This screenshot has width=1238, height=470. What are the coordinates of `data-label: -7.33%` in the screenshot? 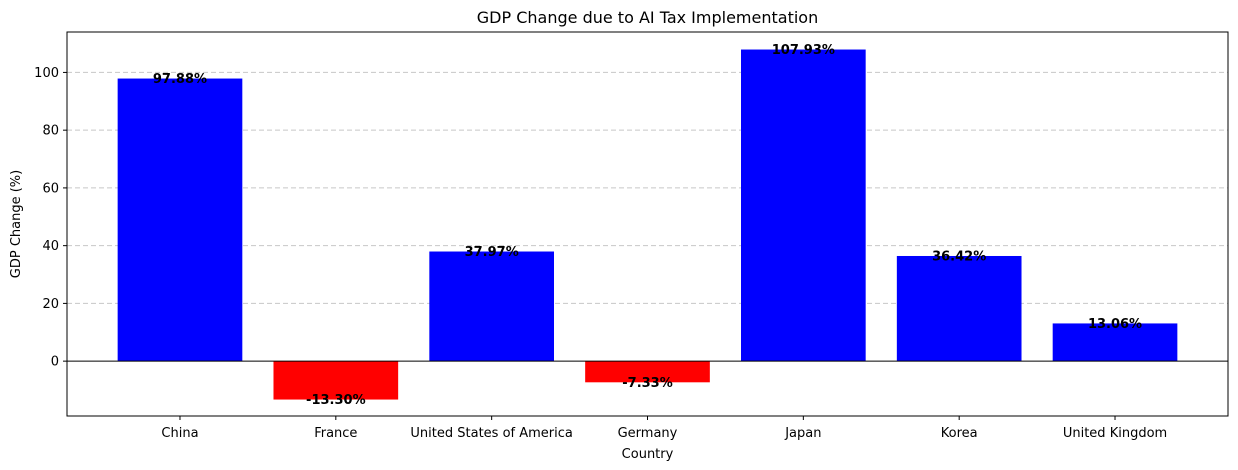 It's located at (647, 383).